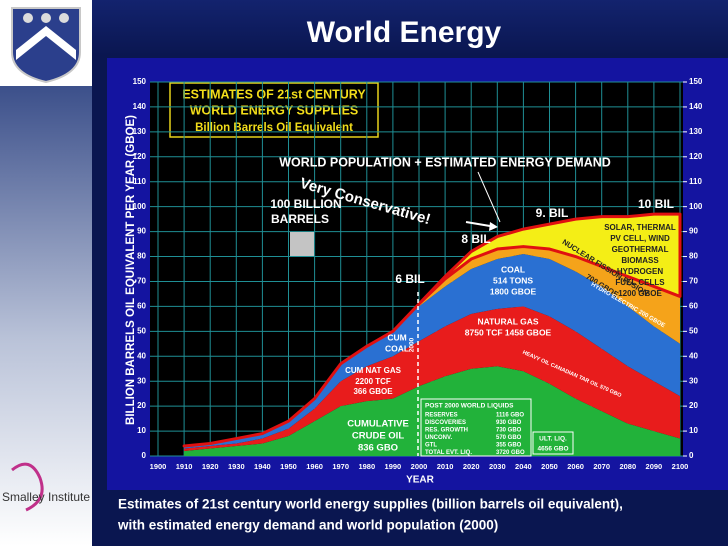 This screenshot has width=728, height=546. What do you see at coordinates (438, 438) in the screenshot?
I see `liquids-cell: UNCONV.` at bounding box center [438, 438].